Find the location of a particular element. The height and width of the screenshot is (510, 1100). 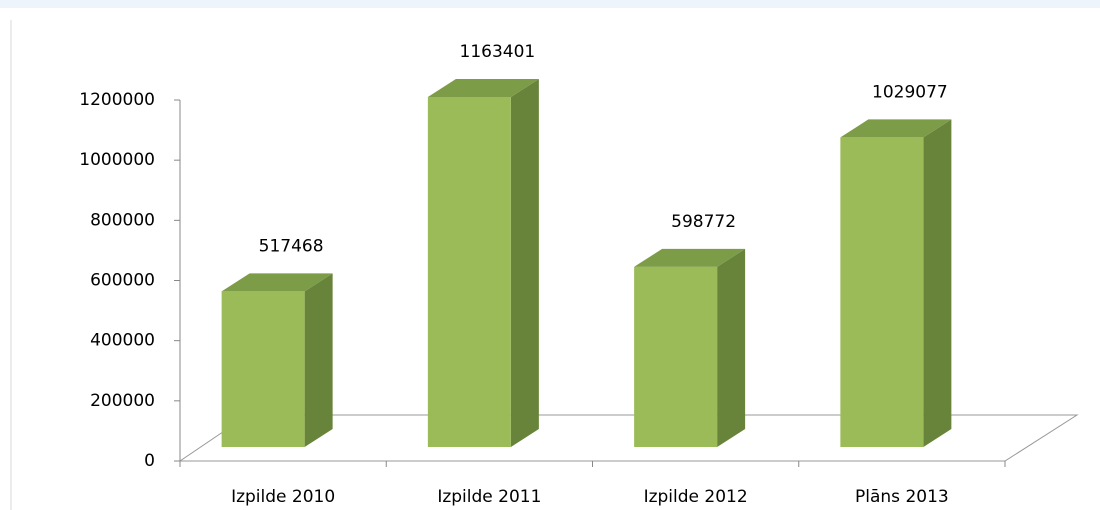

data-label: 598772 is located at coordinates (703, 222).